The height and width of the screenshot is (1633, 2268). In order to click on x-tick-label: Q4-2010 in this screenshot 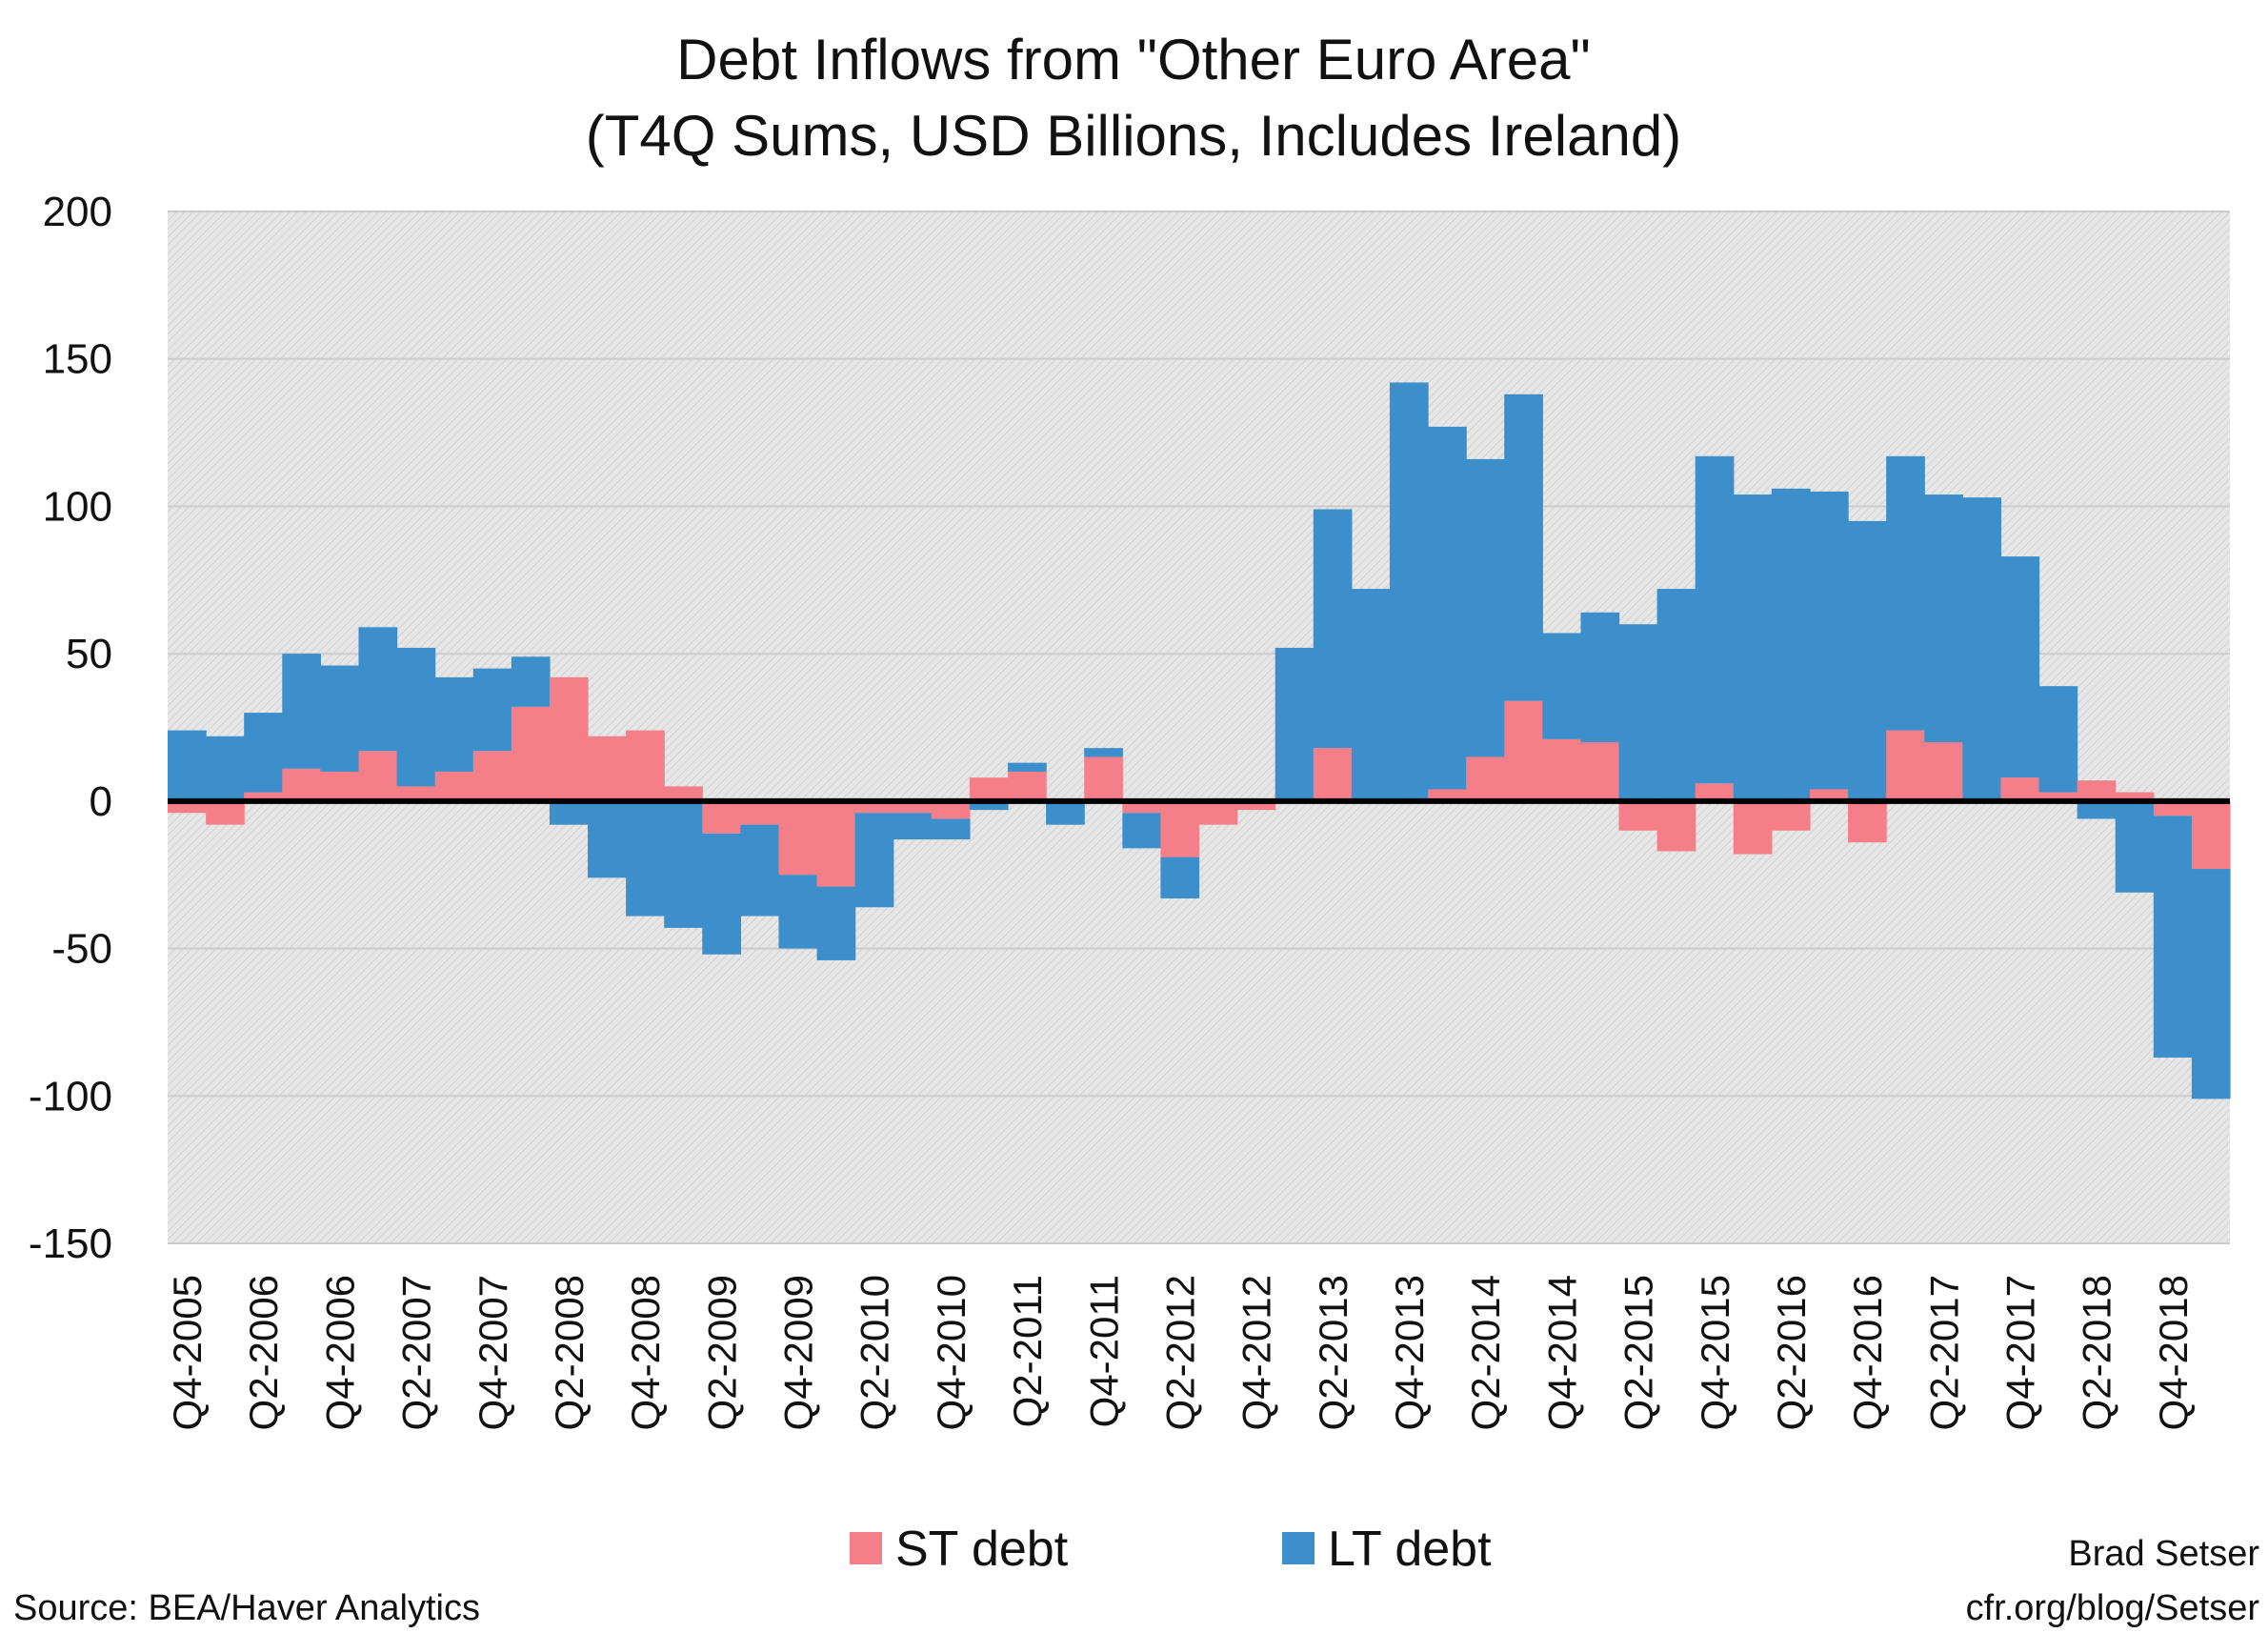, I will do `click(951, 1352)`.